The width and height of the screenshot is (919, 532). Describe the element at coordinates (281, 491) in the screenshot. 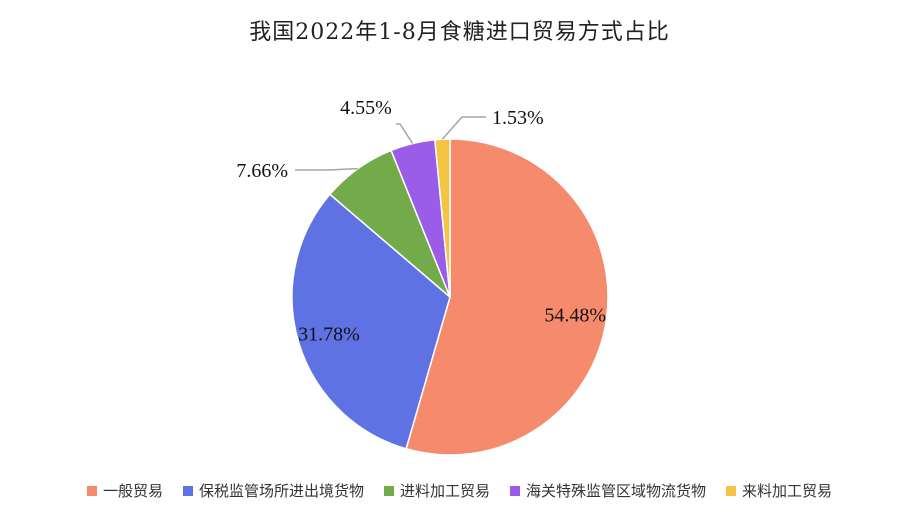

I see `legend-label-1: 保税监管场所进出境货物` at that location.